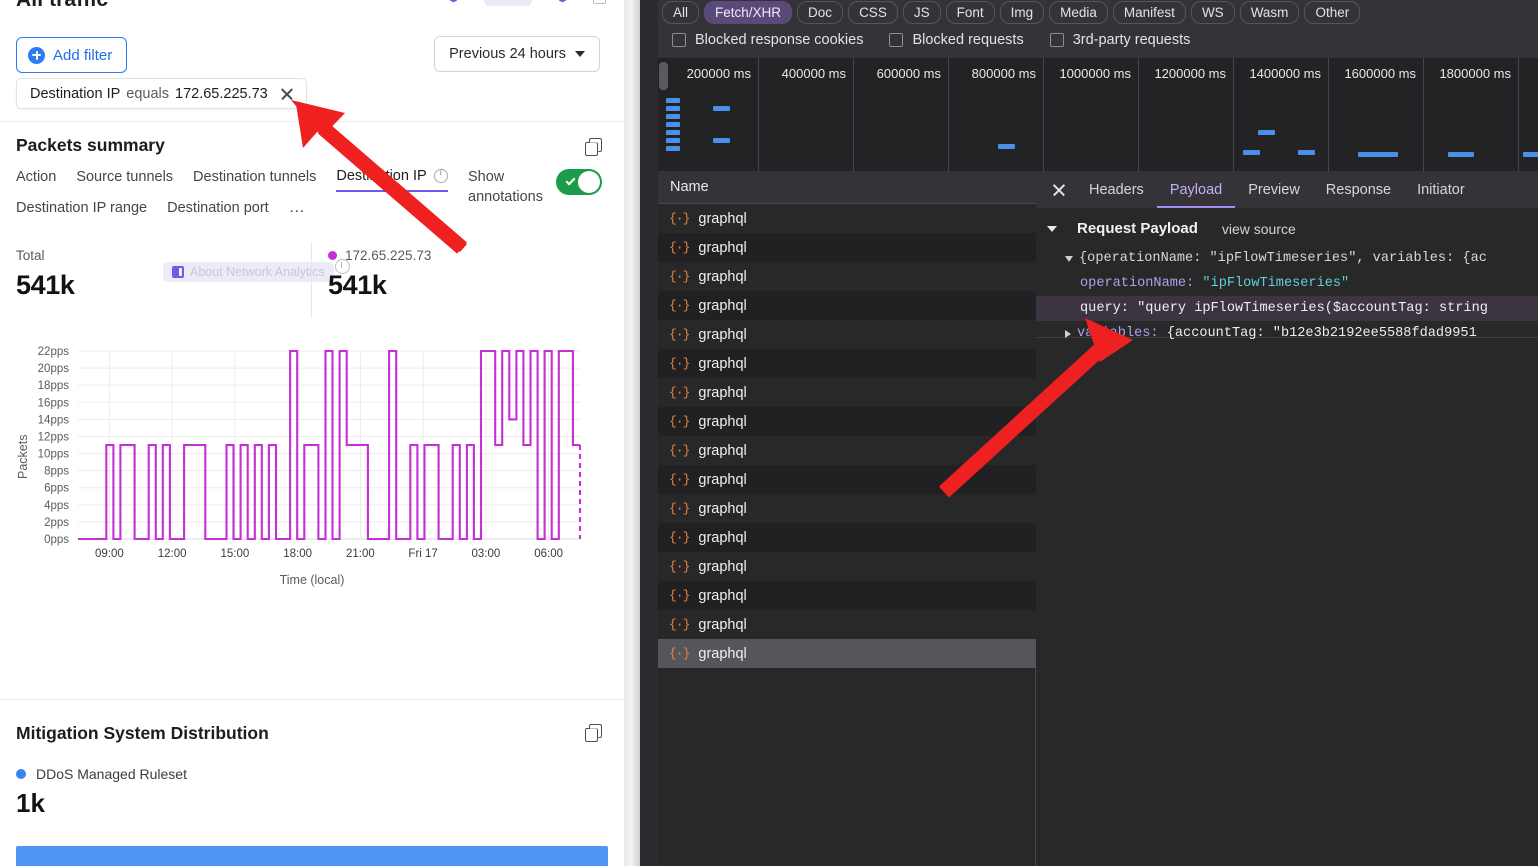 This screenshot has width=1538, height=866. What do you see at coordinates (806, 114) in the screenshot?
I see `timeline-column: 400000 ms` at bounding box center [806, 114].